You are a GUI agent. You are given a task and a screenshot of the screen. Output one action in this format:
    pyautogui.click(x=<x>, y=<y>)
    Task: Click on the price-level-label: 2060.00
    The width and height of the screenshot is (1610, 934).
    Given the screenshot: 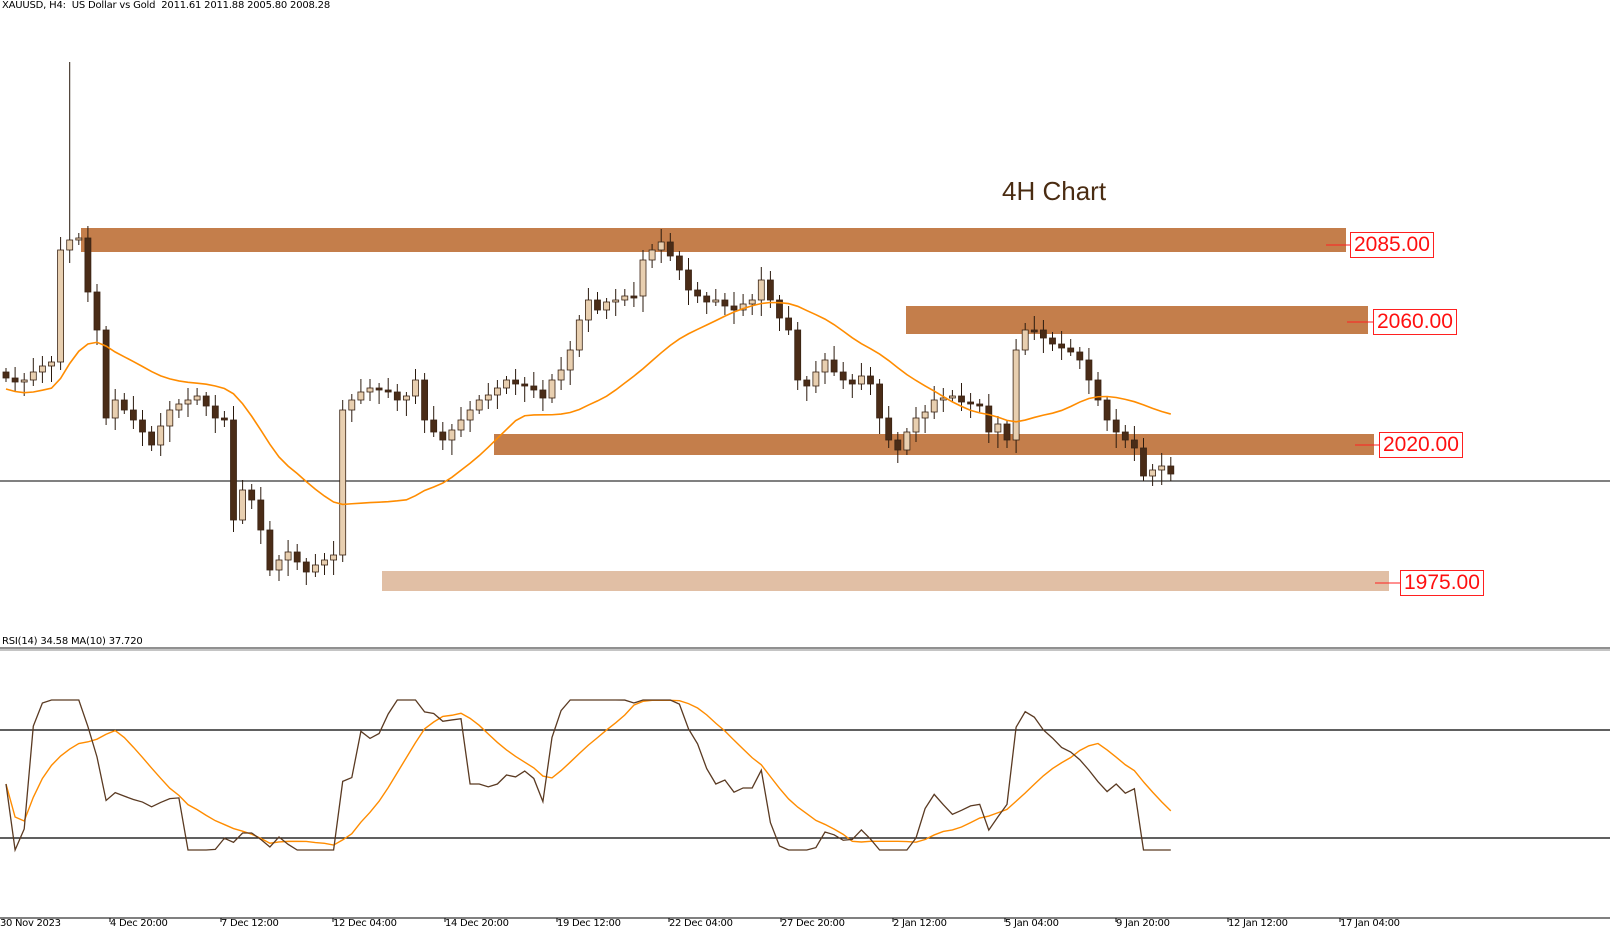 What is the action you would take?
    pyautogui.click(x=1415, y=322)
    